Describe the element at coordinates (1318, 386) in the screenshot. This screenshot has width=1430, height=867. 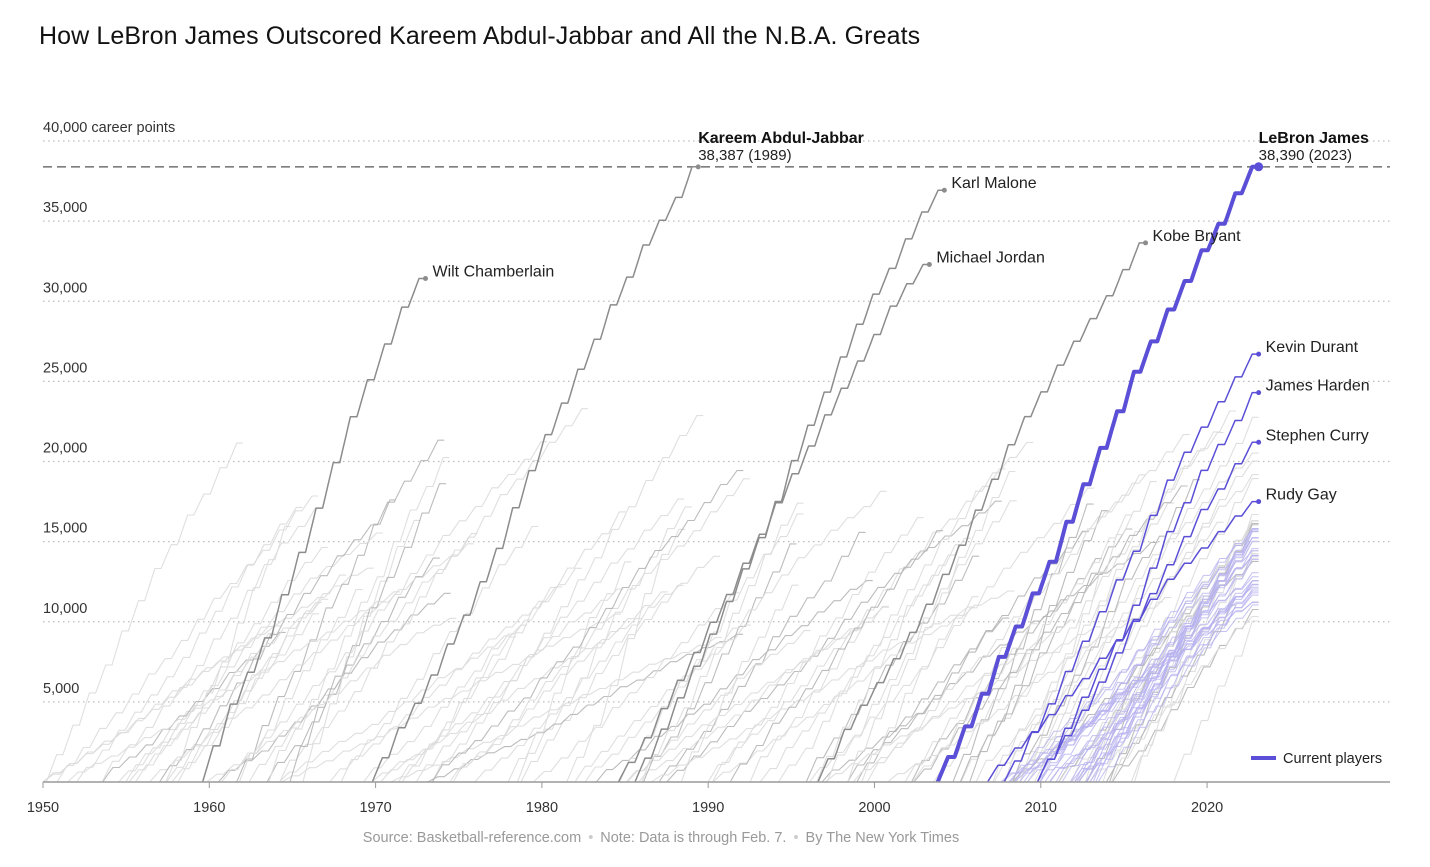
I see `james-harden-label: James Harden` at that location.